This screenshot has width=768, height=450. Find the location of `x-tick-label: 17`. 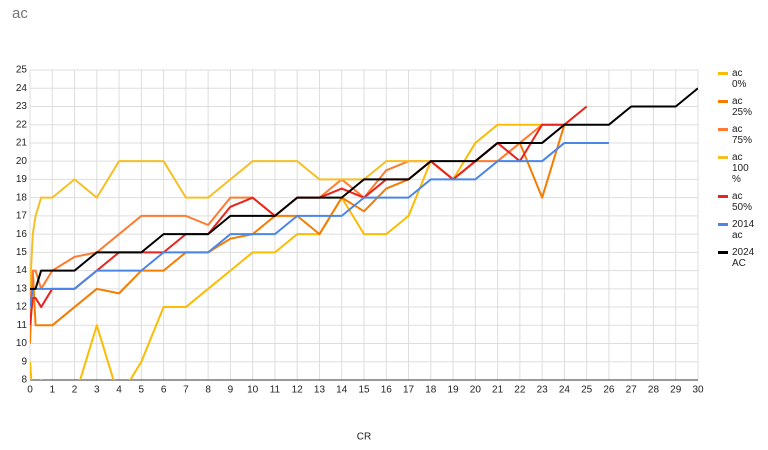

x-tick-label: 17 is located at coordinates (409, 390).